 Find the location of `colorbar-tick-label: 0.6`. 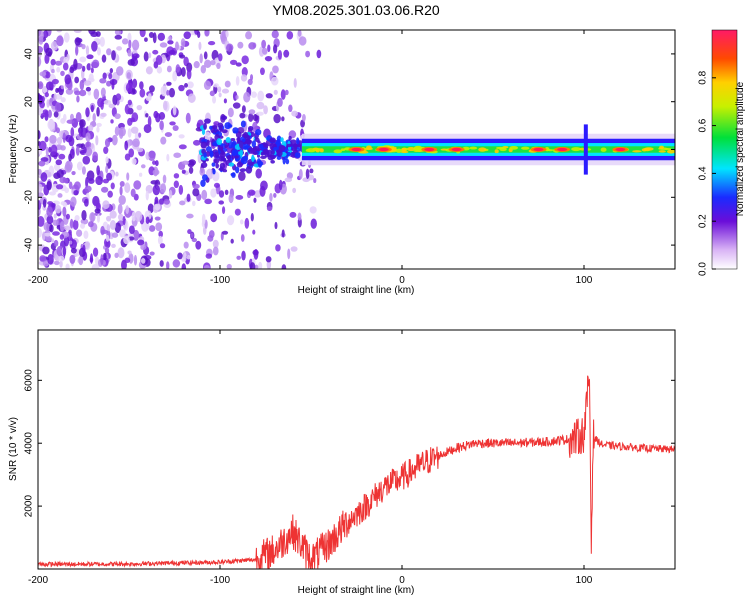

colorbar-tick-label: 0.6 is located at coordinates (703, 125).